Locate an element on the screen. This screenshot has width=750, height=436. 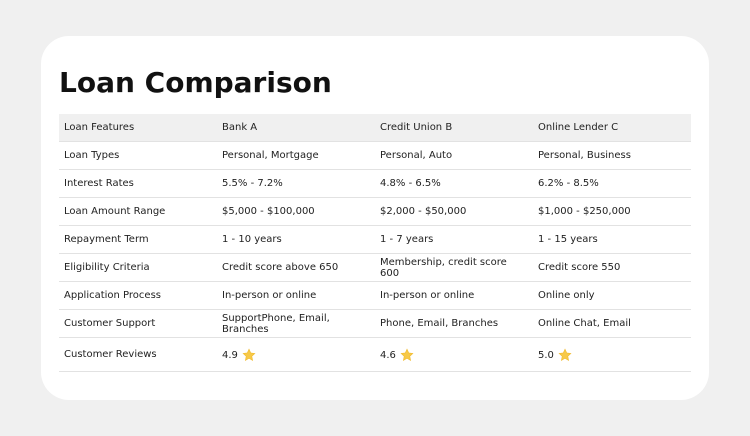
table-cell: Credit score above 650 is located at coordinates (296, 267).